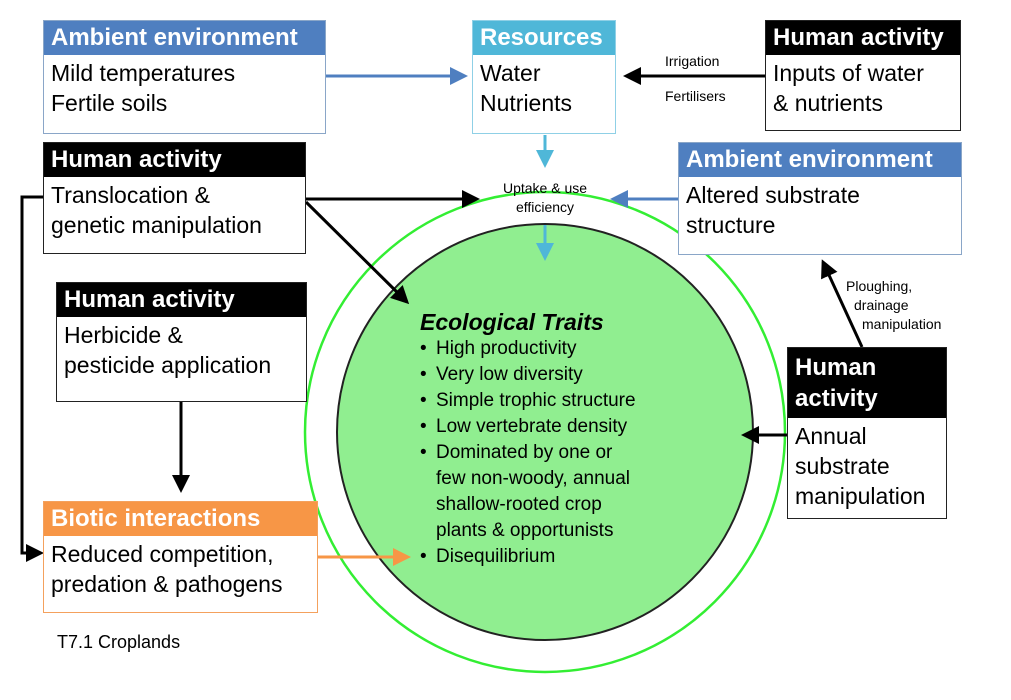 The width and height of the screenshot is (1011, 700). Describe the element at coordinates (863, 88) in the screenshot. I see `box-body: Inputs of water & nutrients` at that location.